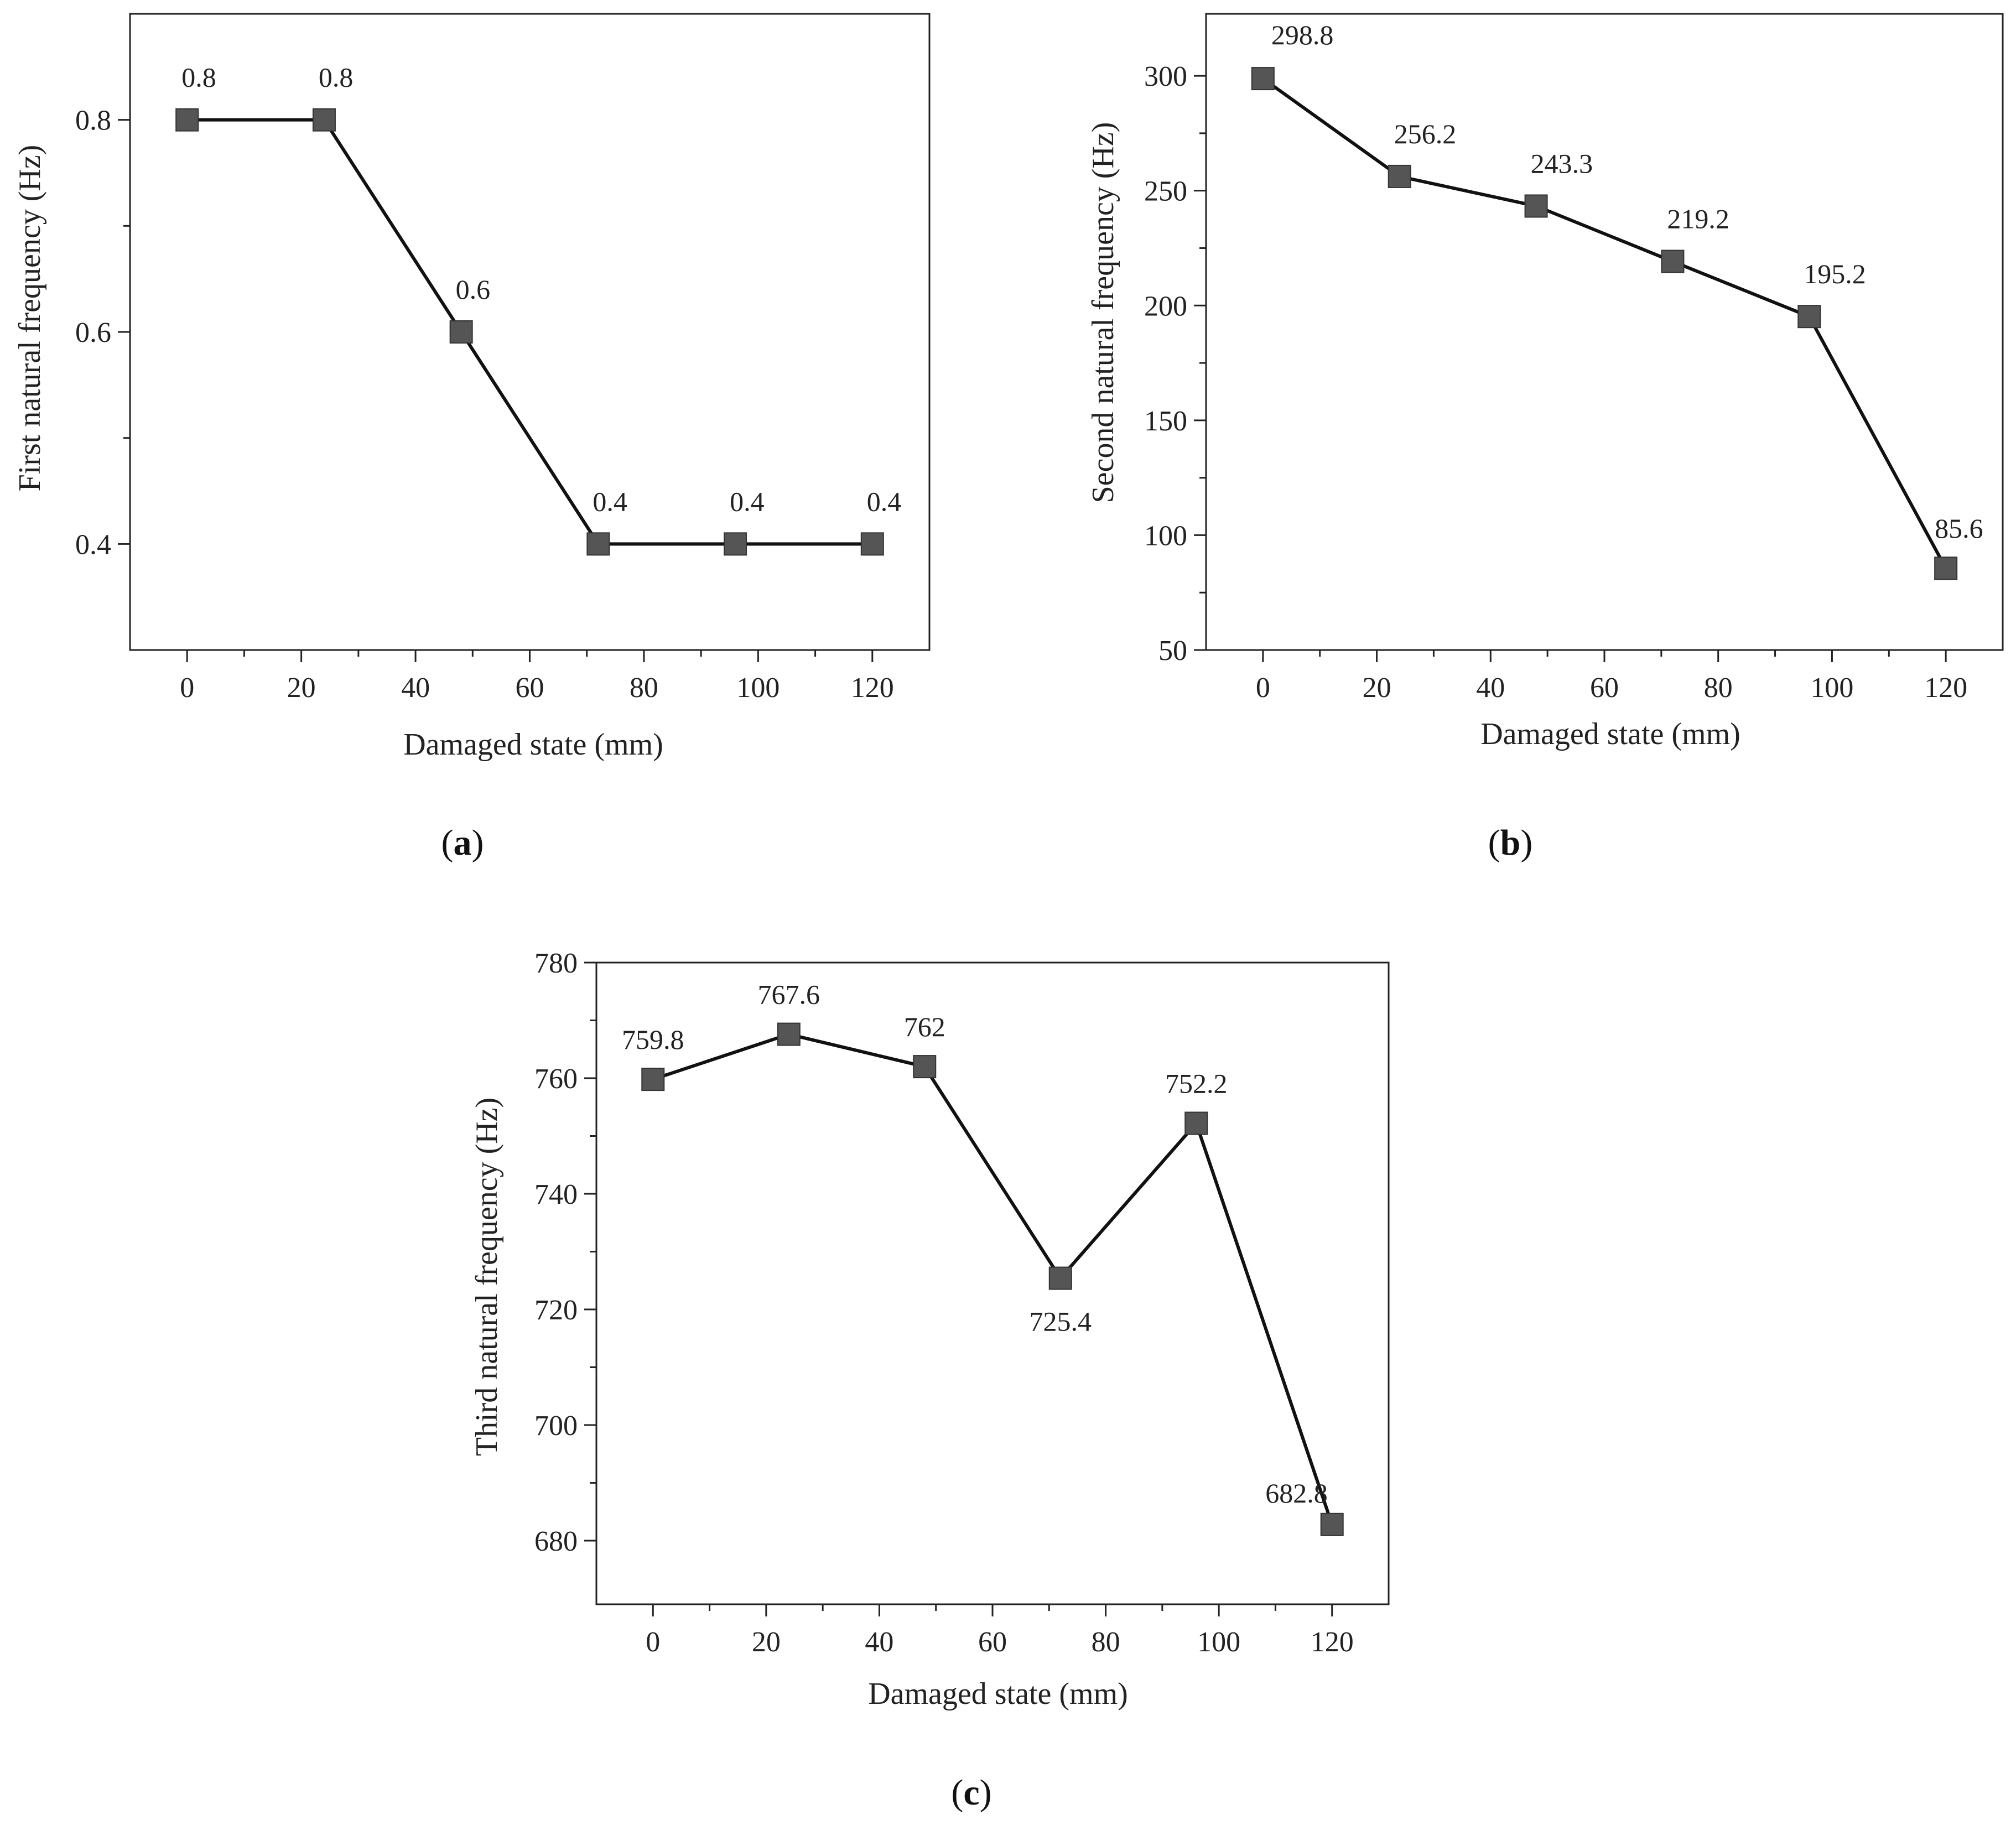 Image resolution: width=2016 pixels, height=1825 pixels. I want to click on y-tick-label-c-0: 680, so click(556, 1541).